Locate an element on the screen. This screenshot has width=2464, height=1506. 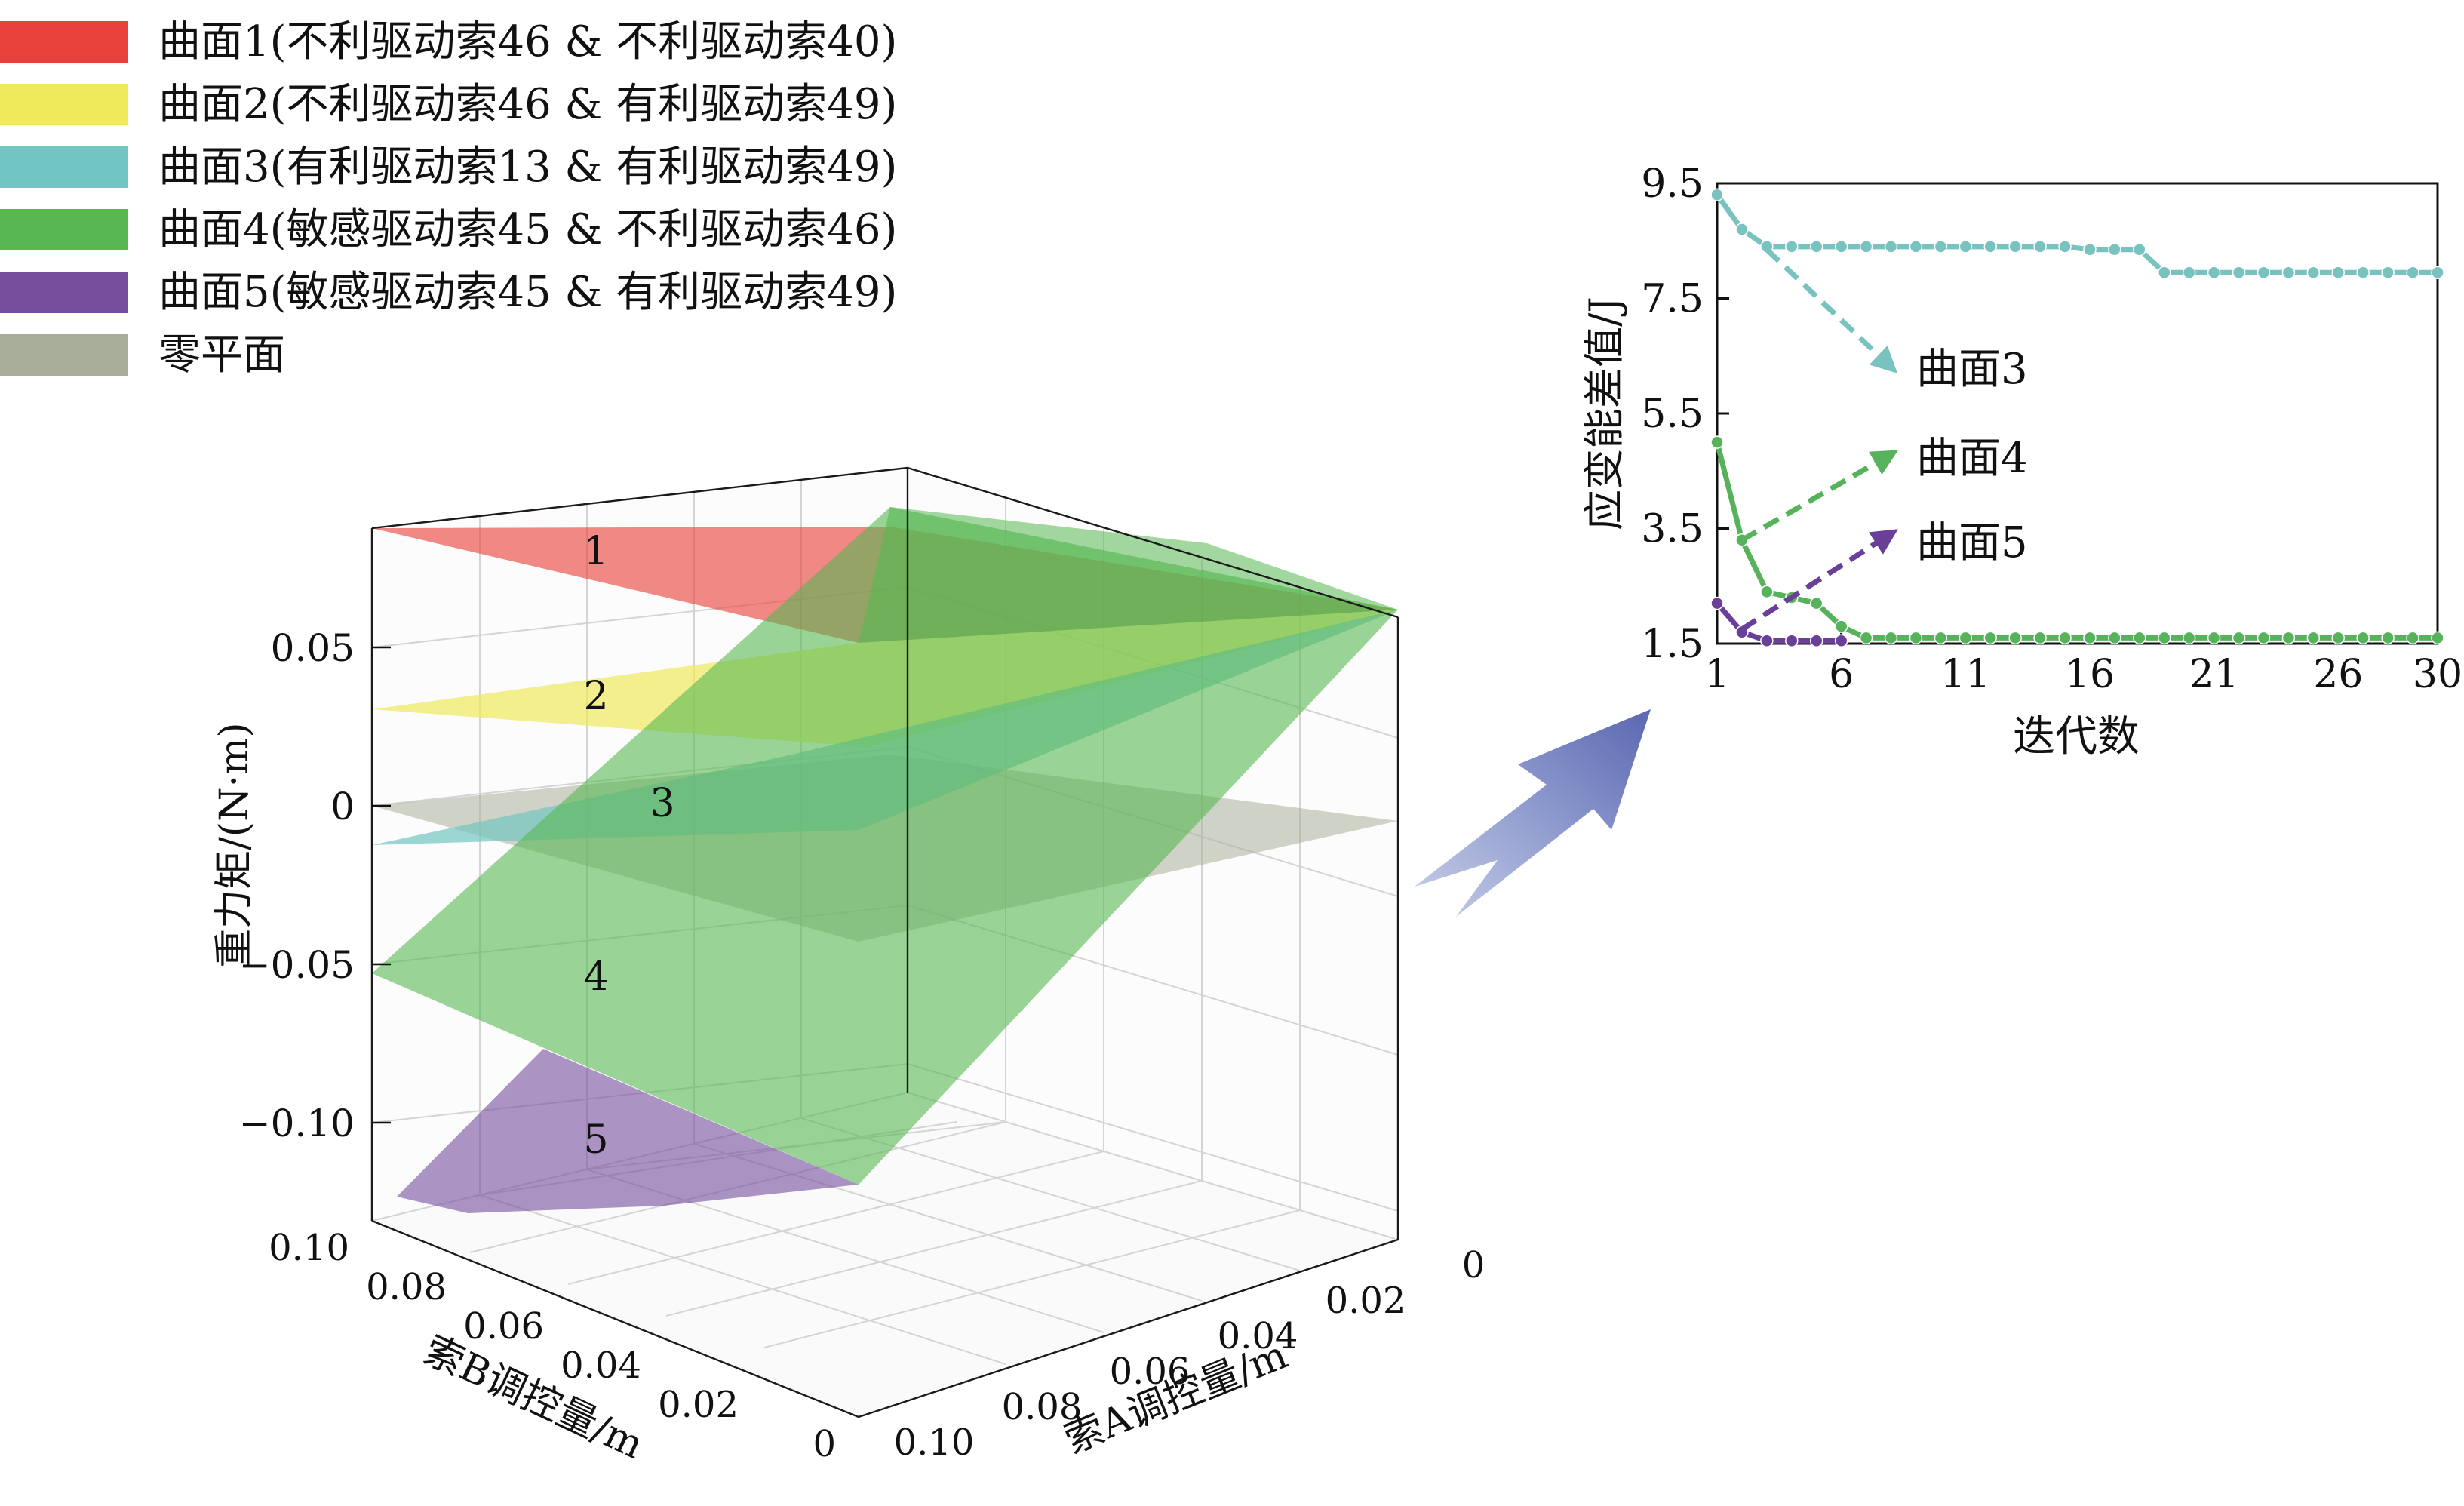
series-annotations: 曲面3 曲面4 曲面5 is located at coordinates (1884, 439).